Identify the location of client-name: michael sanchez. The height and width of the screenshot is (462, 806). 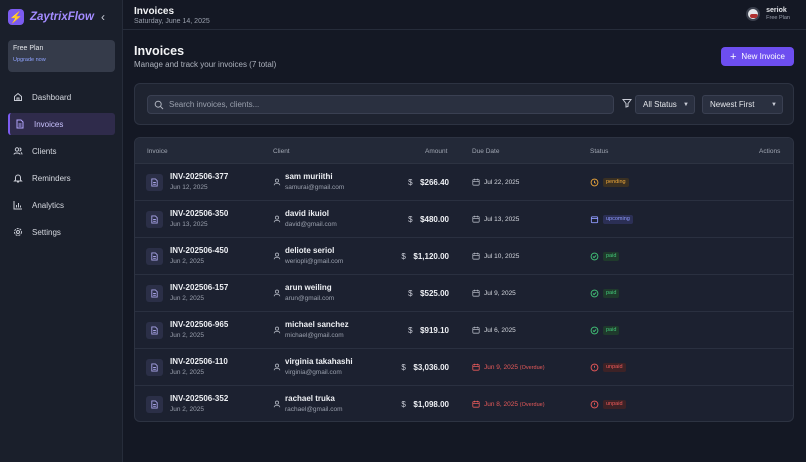
(317, 324).